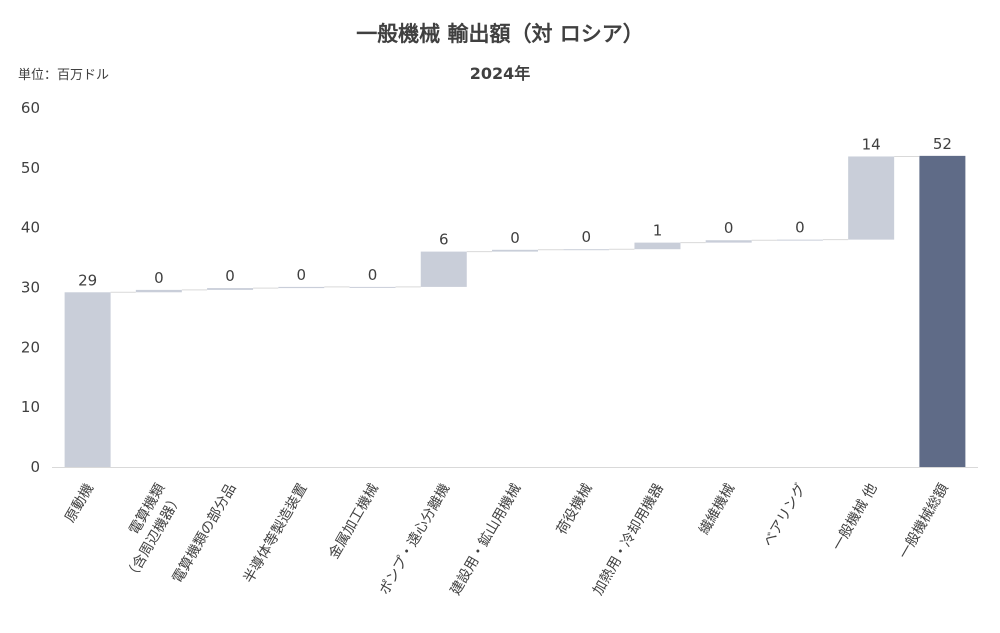  What do you see at coordinates (855, 517) in the screenshot?
I see `x-tick-label: 一般機械 他` at bounding box center [855, 517].